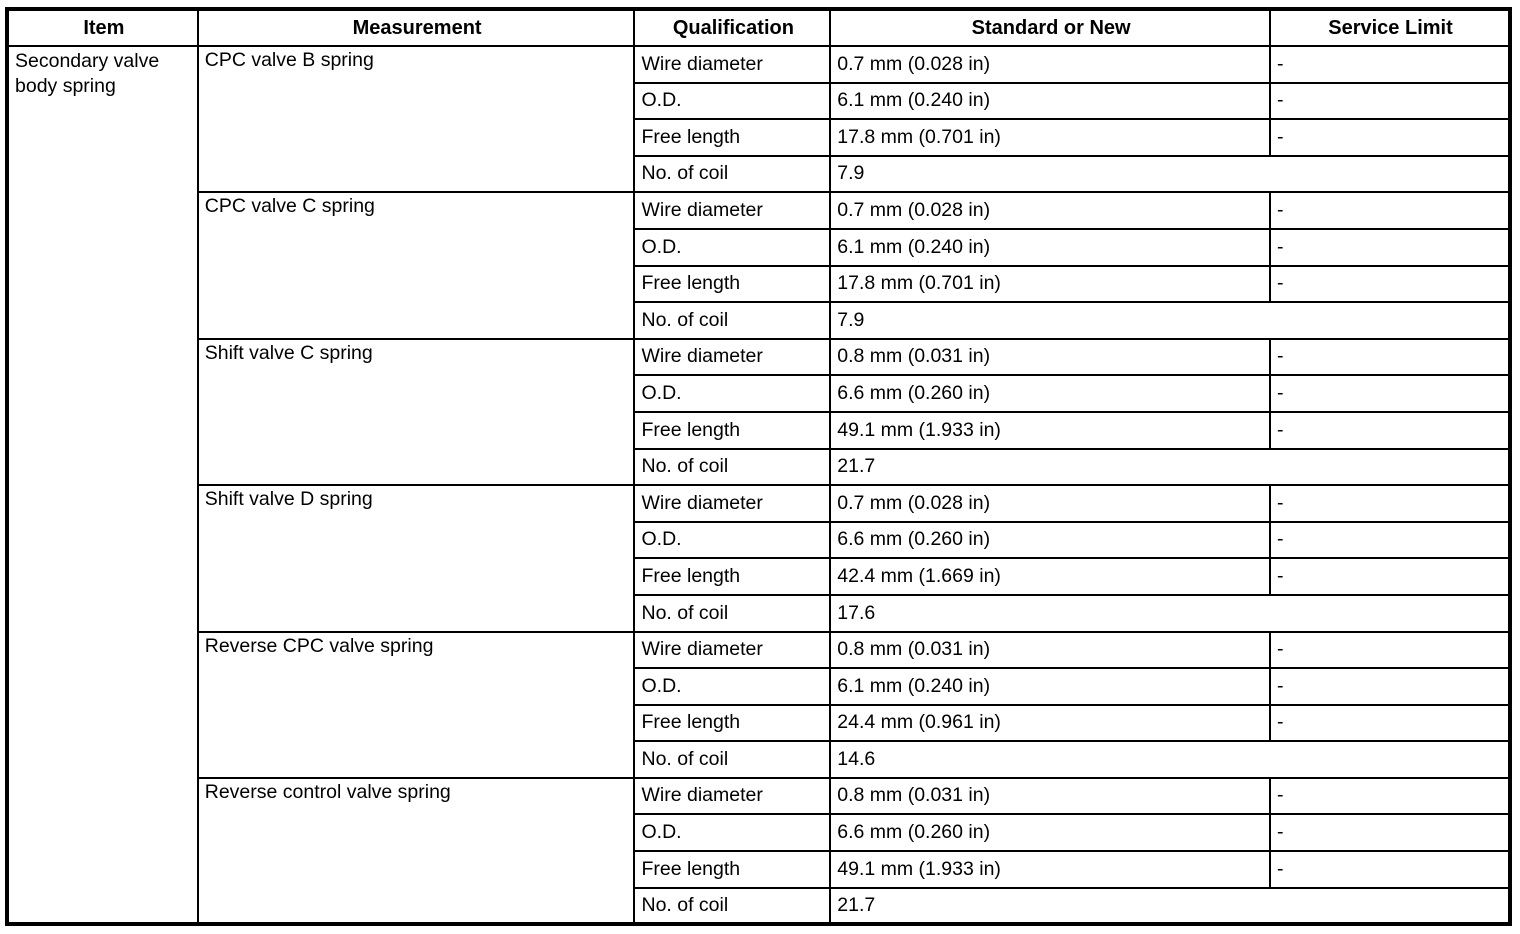 The height and width of the screenshot is (934, 1520). I want to click on column-header-item: Item, so click(102, 27).